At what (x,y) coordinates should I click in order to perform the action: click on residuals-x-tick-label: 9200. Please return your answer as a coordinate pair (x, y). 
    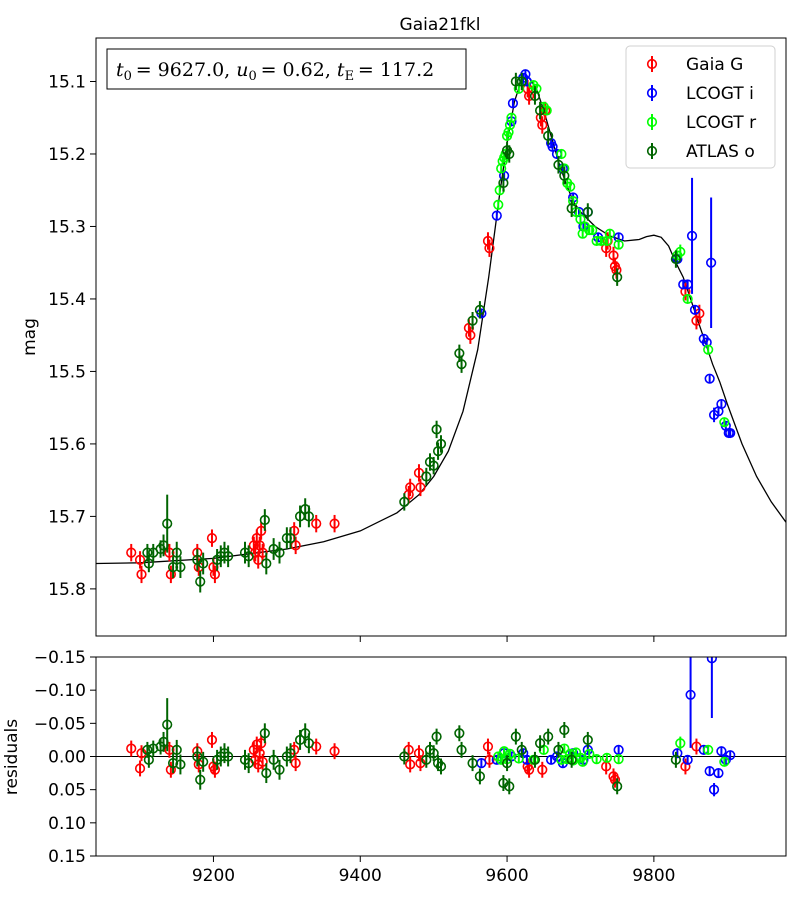
    Looking at the image, I should click on (213, 876).